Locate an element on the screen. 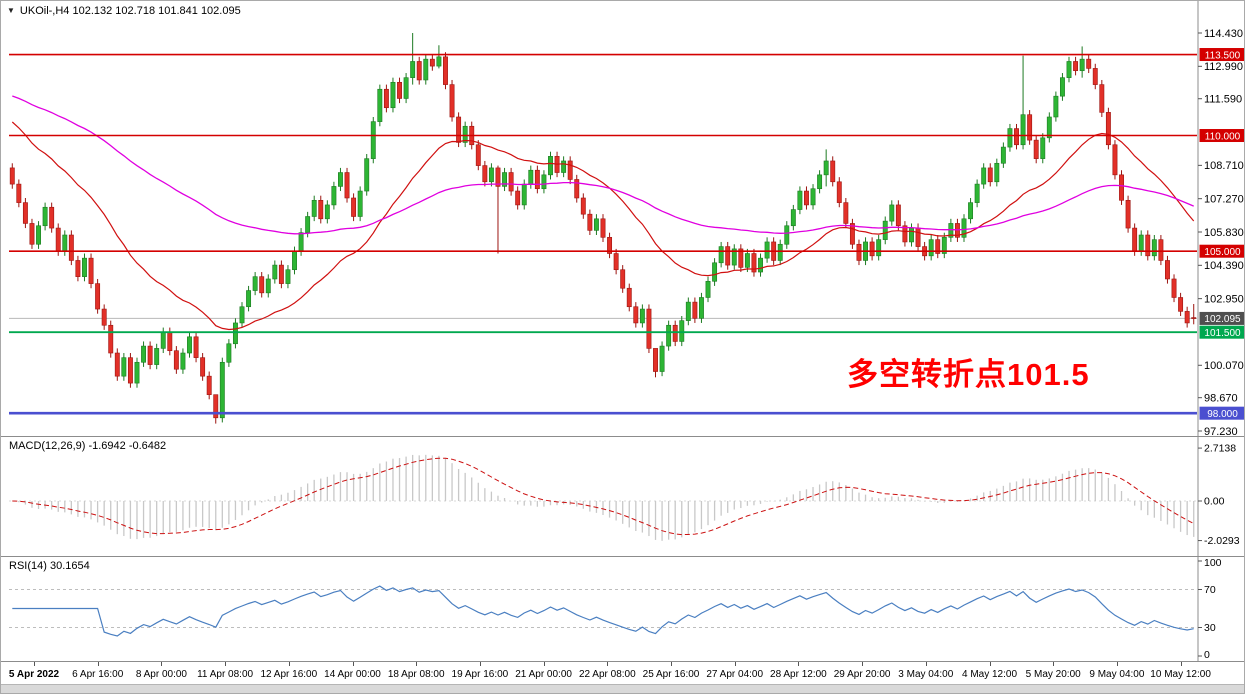 The height and width of the screenshot is (694, 1245). price-tick-label: 100.070 is located at coordinates (1224, 366).